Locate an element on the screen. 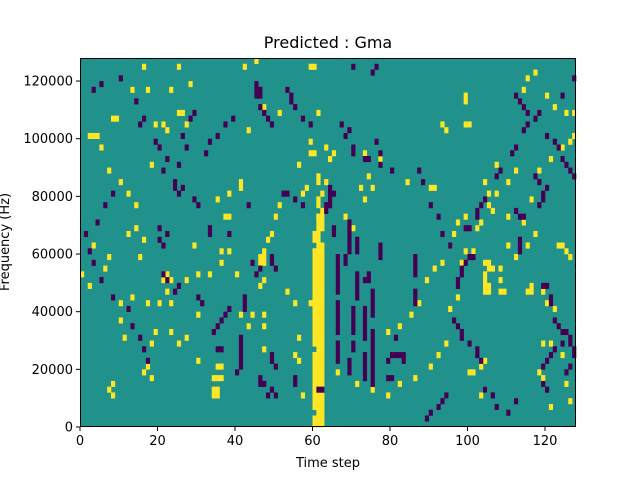 This screenshot has width=640, height=480. x-axis: 0 20 40 60 80 100 120 is located at coordinates (316, 438).